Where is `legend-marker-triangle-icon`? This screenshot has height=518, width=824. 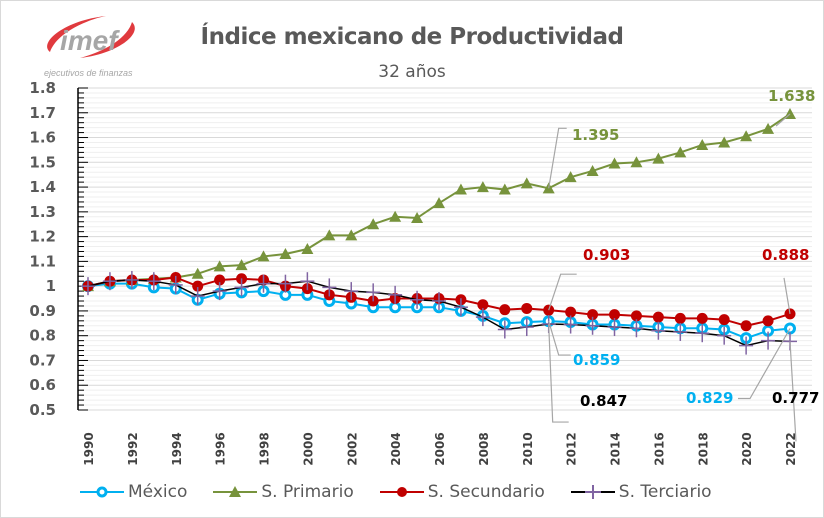 legend-marker-triangle-icon is located at coordinates (235, 491).